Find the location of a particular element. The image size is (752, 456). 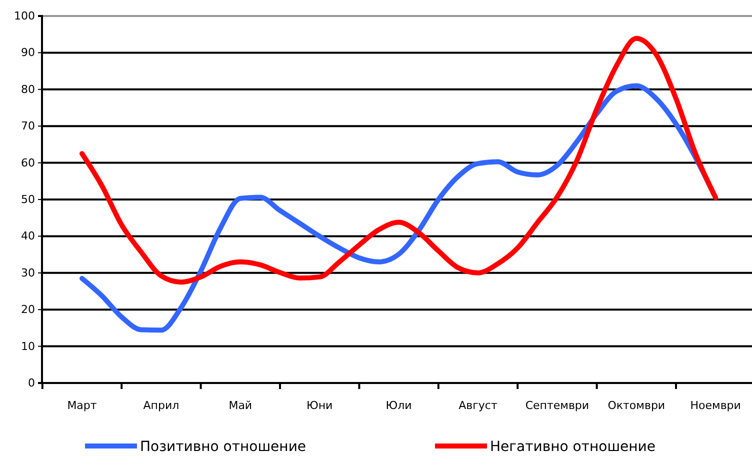

y-tick-label: 40 is located at coordinates (28, 236).